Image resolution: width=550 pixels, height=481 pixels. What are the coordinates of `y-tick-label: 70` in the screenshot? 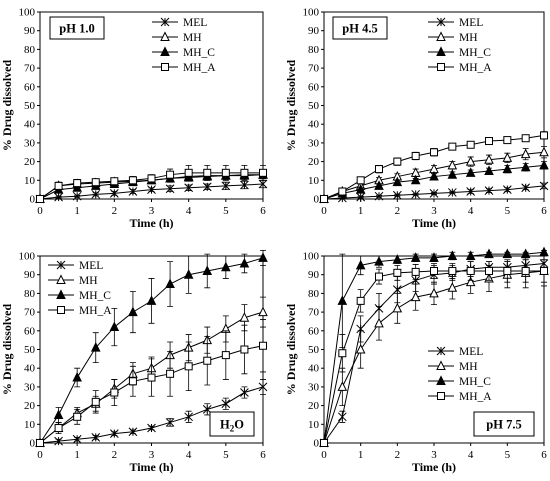 It's located at (30, 313).